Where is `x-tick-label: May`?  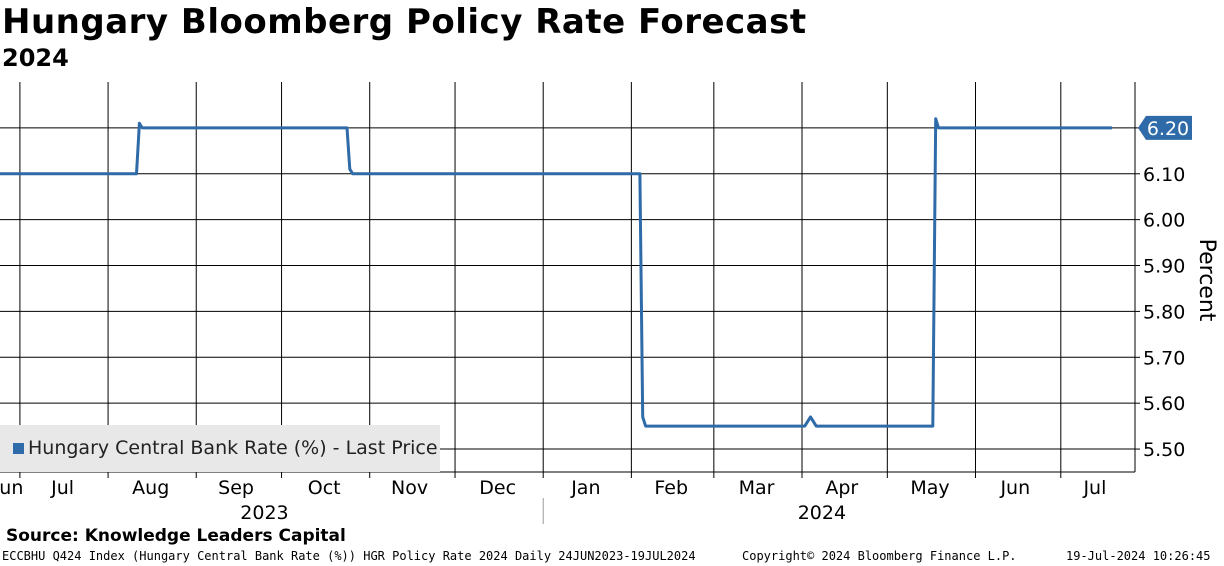 x-tick-label: May is located at coordinates (929, 488).